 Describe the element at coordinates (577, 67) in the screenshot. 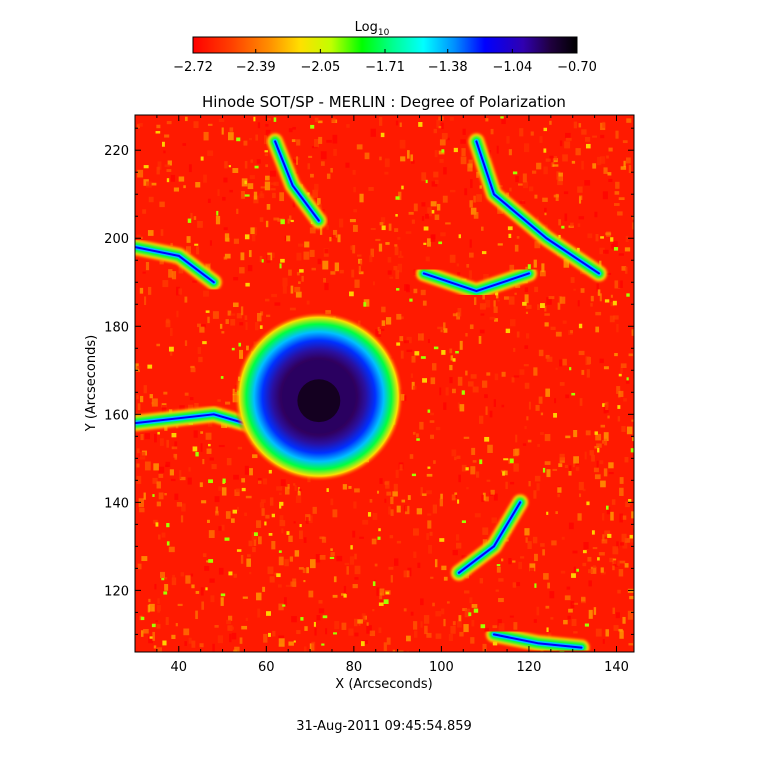

I see `colorbar-tick-label: −0.70` at that location.